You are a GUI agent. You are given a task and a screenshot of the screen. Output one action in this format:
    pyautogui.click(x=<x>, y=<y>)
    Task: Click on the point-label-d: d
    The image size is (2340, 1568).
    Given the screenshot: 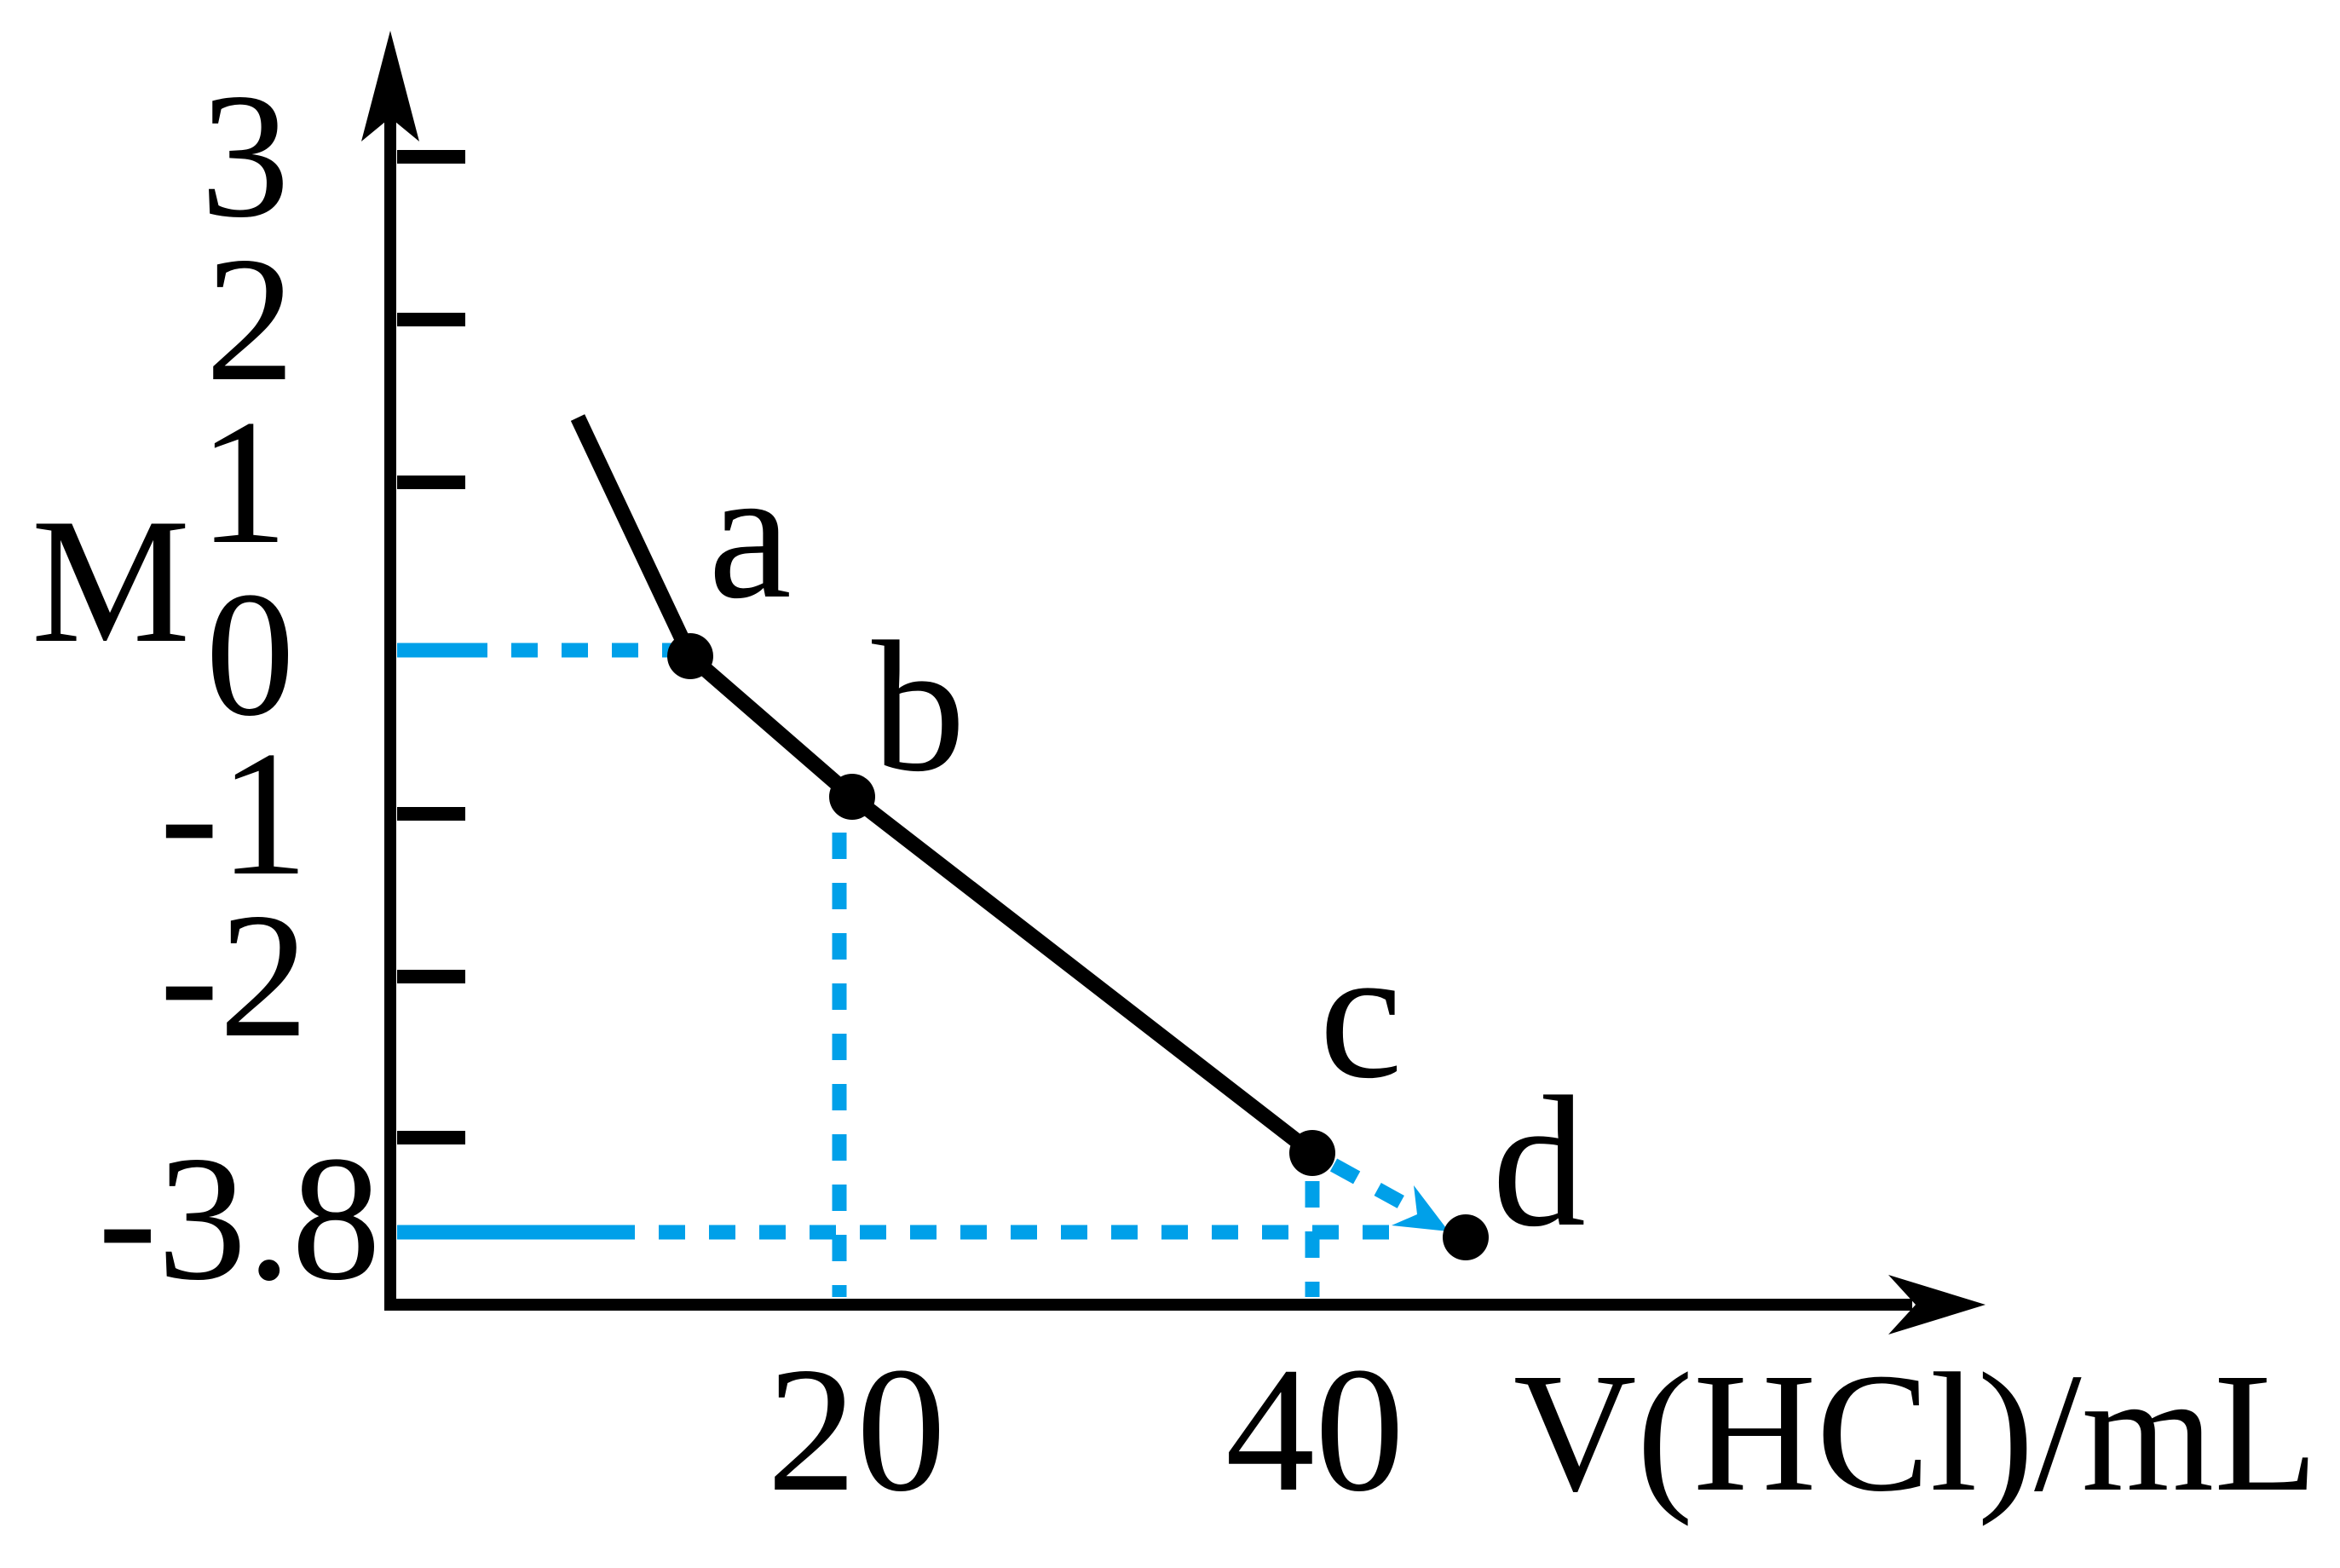 What is the action you would take?
    pyautogui.click(x=1539, y=1161)
    